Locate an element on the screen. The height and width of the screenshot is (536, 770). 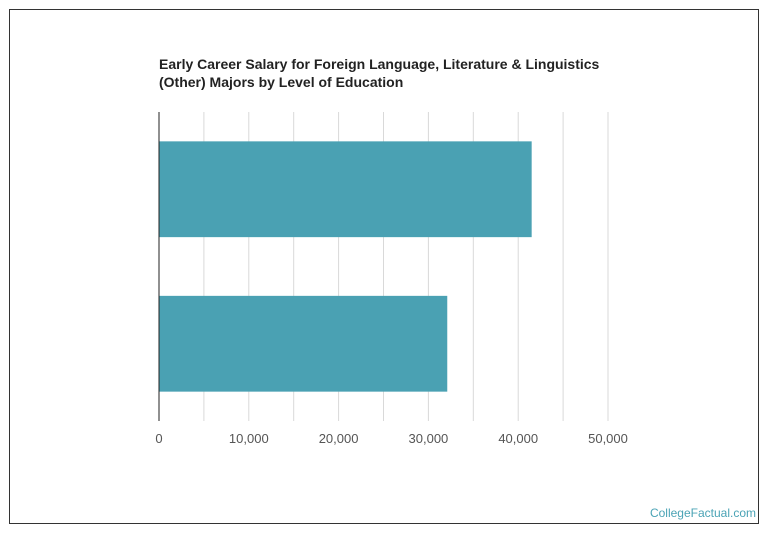
chart-title-line-2: (Other) Majors by Level of Education is located at coordinates (281, 82).